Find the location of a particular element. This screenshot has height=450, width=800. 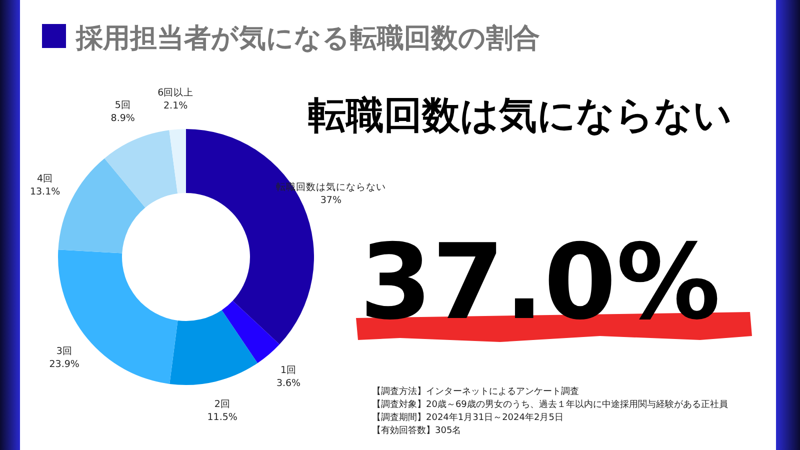

data-label: 37% is located at coordinates (331, 200).